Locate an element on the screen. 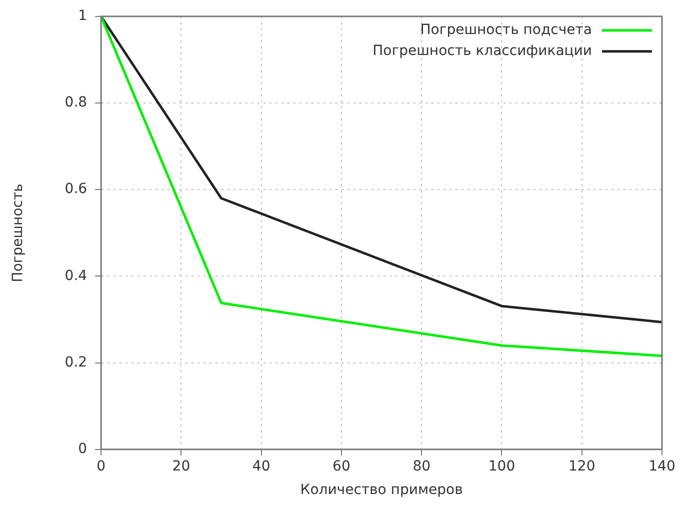  x-tick-label: 140 is located at coordinates (662, 466).